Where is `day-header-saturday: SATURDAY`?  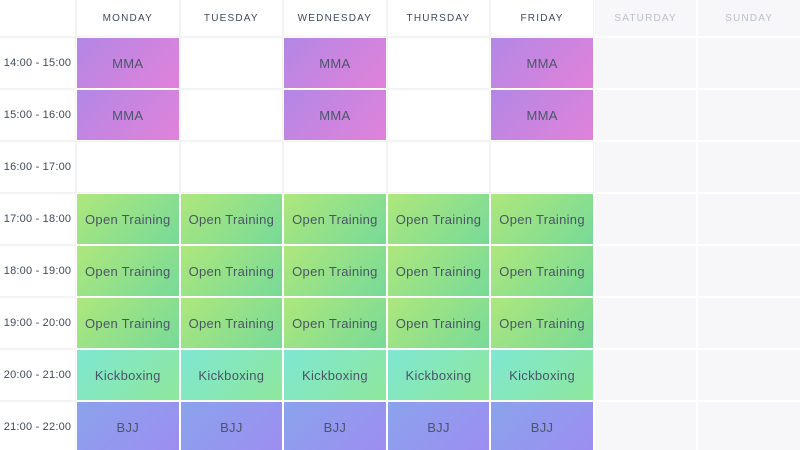
day-header-saturday: SATURDAY is located at coordinates (645, 18).